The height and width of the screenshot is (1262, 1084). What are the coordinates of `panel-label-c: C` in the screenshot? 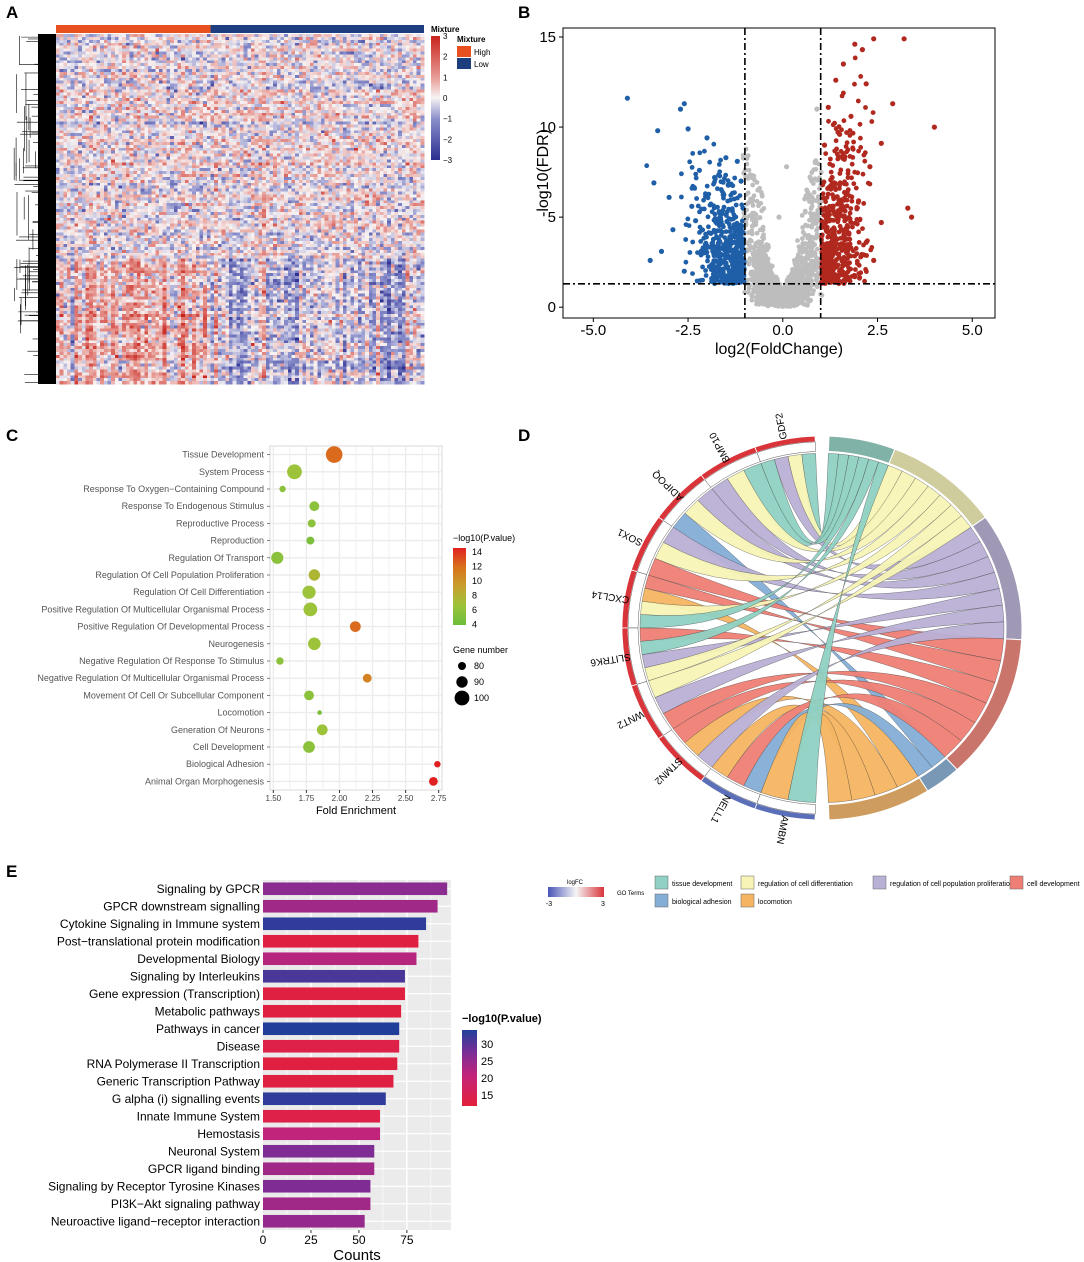 It's located at (12, 435).